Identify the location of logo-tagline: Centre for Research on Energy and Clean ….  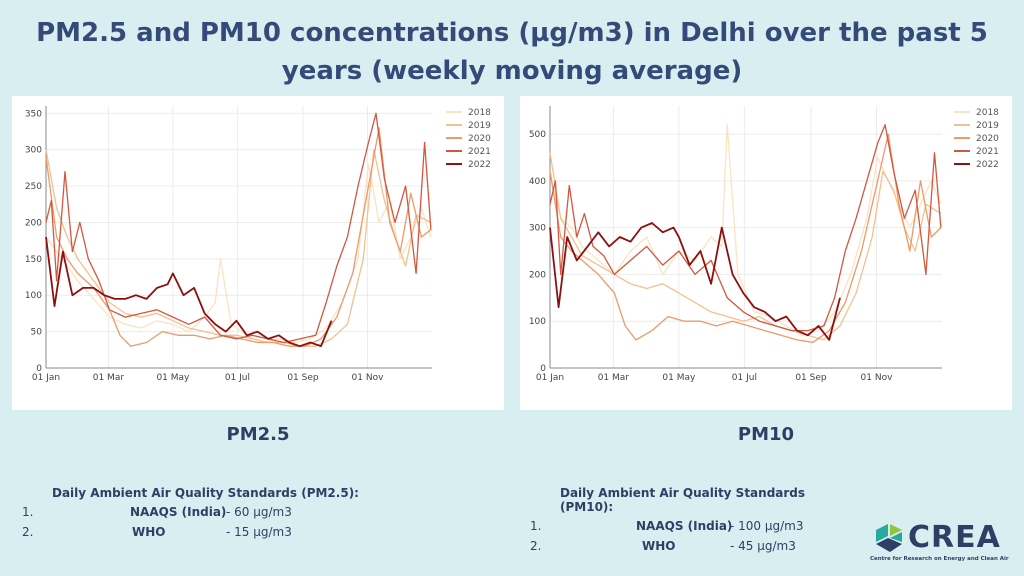
(939, 559).